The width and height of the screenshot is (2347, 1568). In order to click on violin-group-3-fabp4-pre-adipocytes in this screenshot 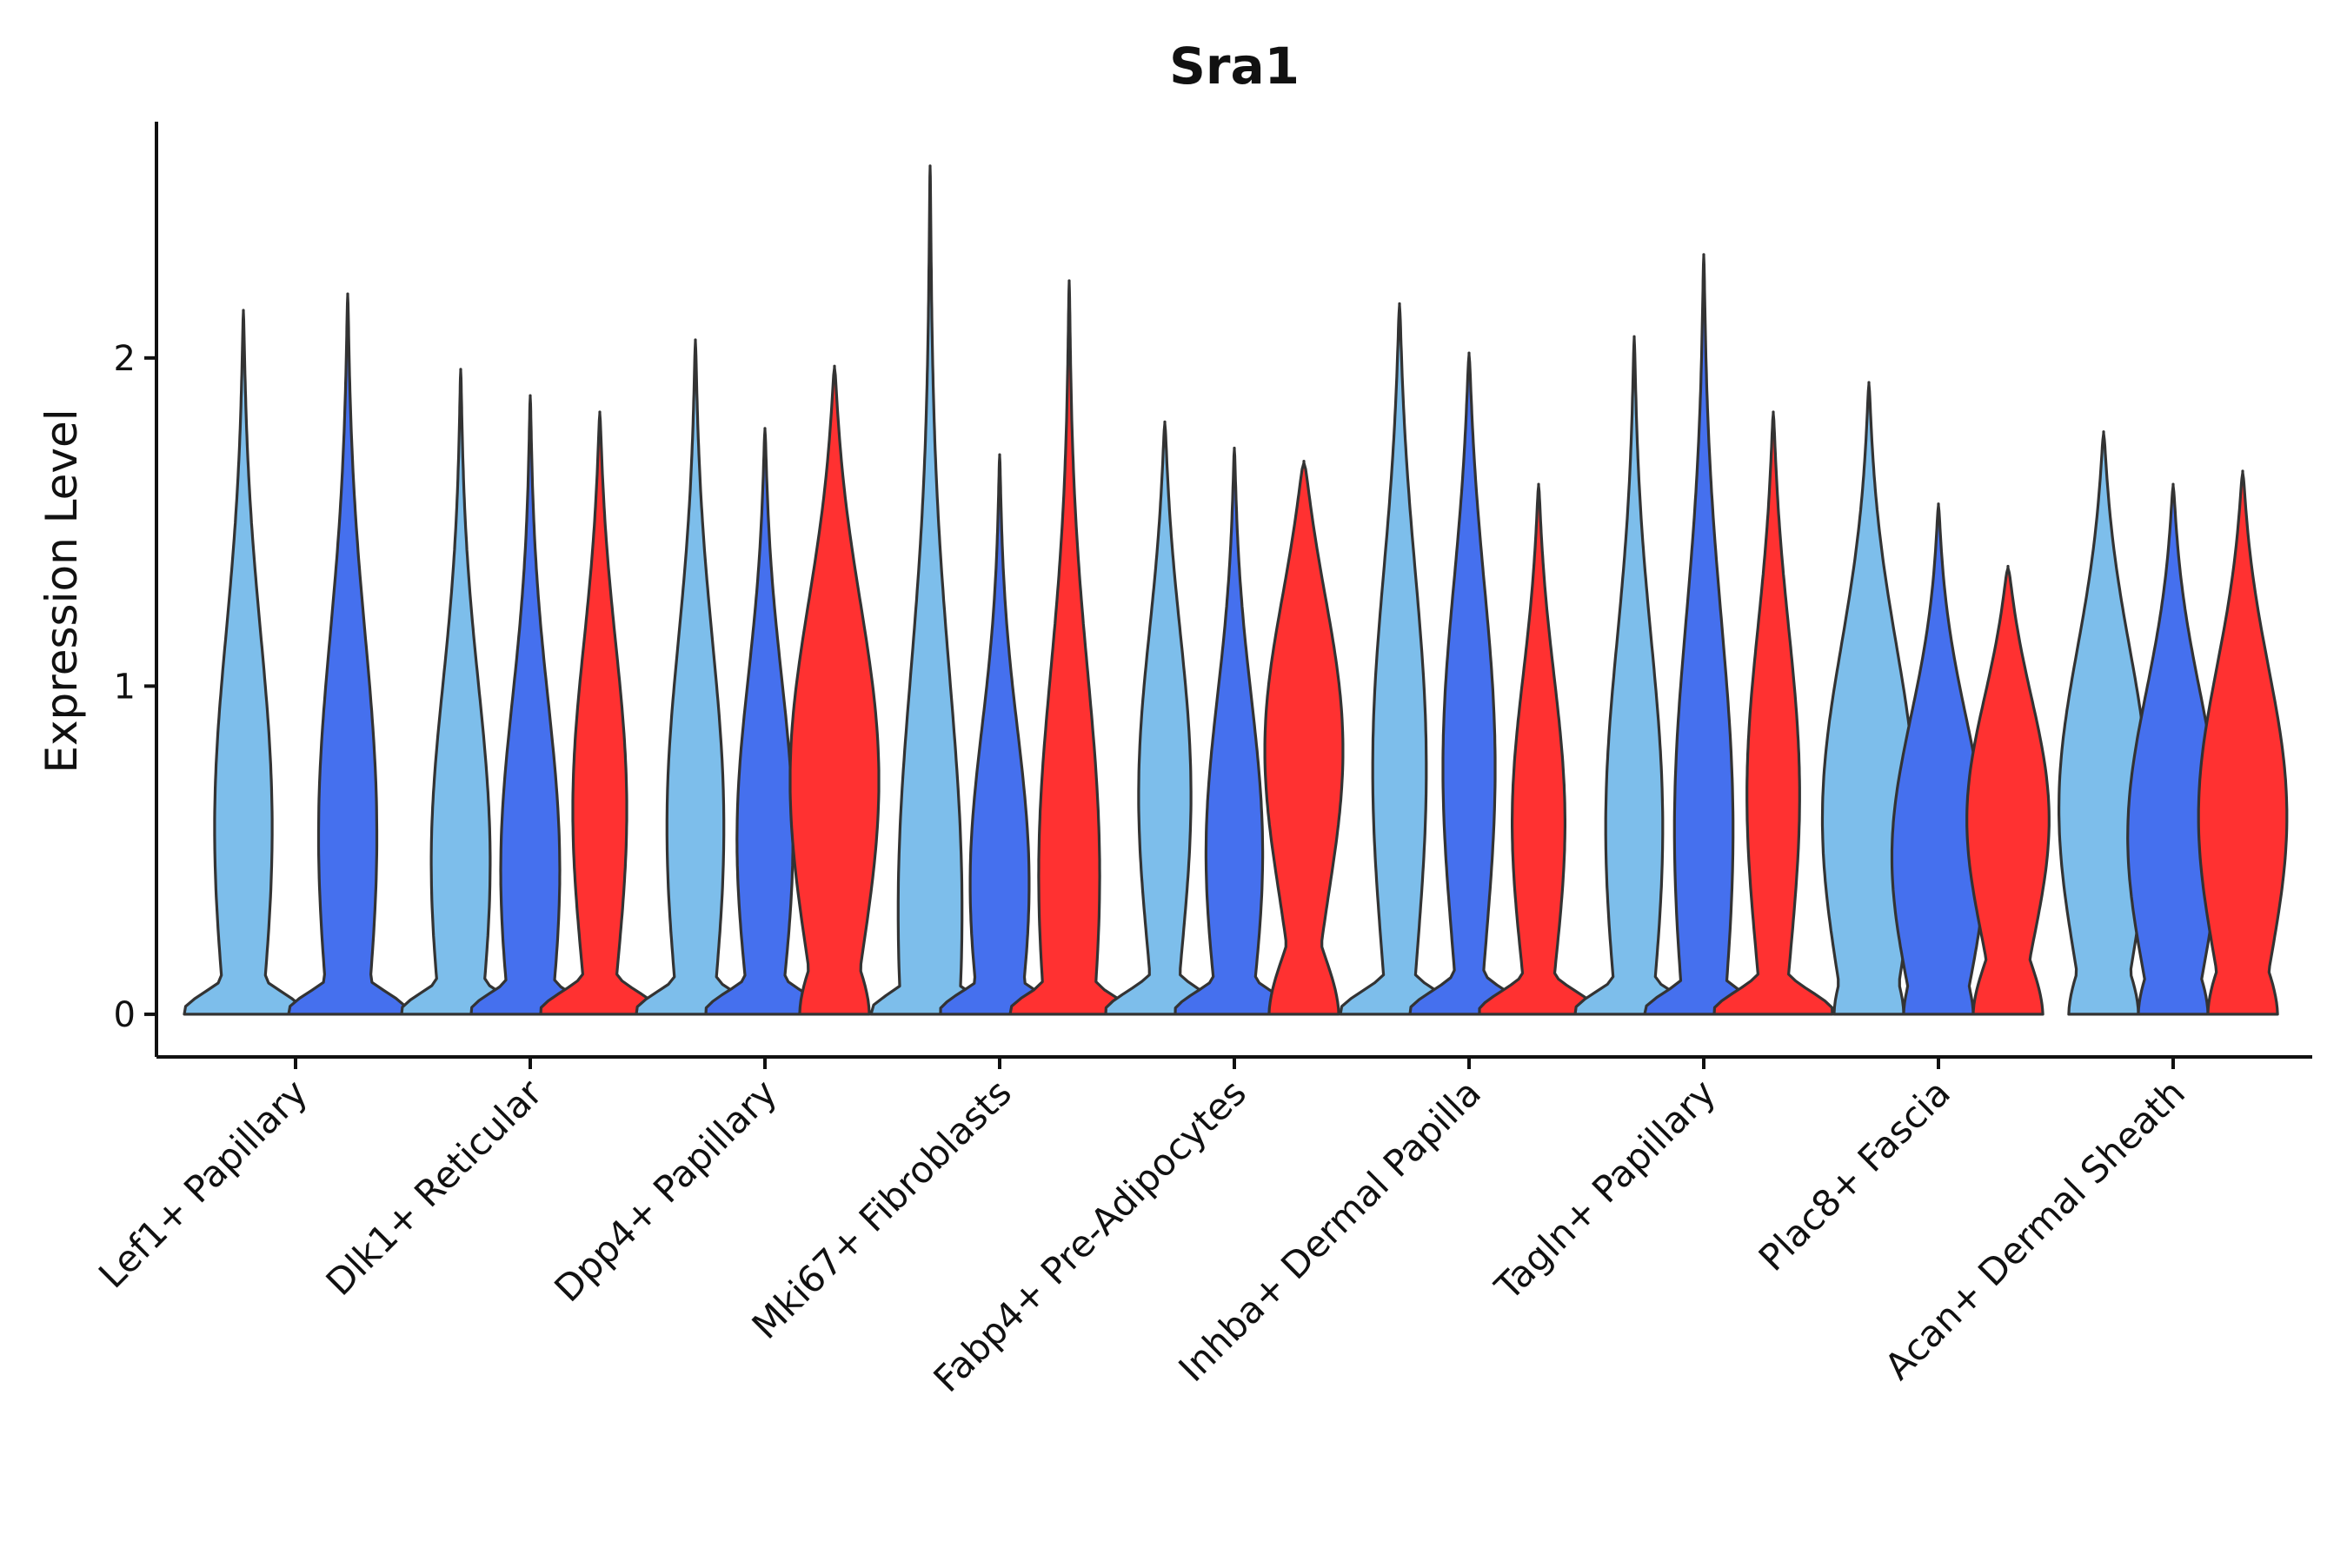, I will do `click(1304, 738)`.